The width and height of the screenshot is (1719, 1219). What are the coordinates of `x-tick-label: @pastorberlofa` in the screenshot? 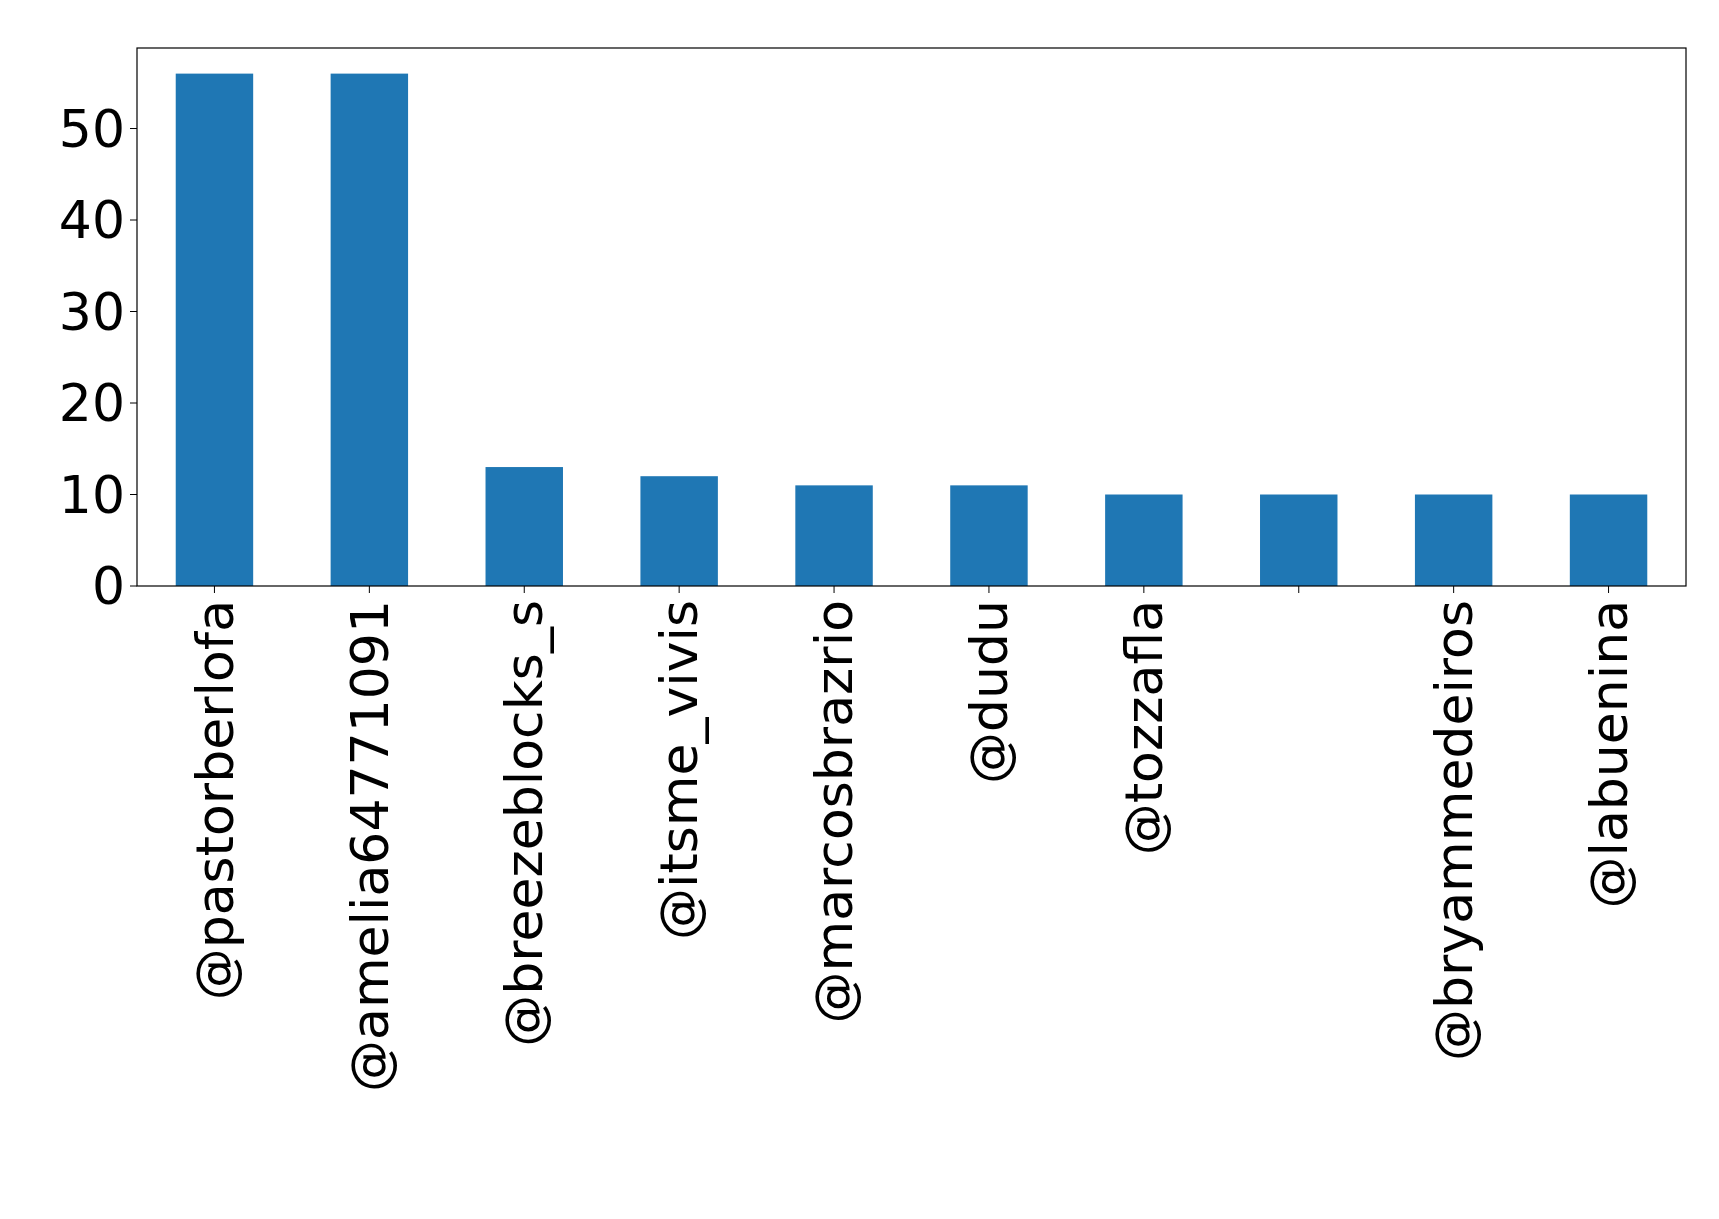 It's located at (214, 800).